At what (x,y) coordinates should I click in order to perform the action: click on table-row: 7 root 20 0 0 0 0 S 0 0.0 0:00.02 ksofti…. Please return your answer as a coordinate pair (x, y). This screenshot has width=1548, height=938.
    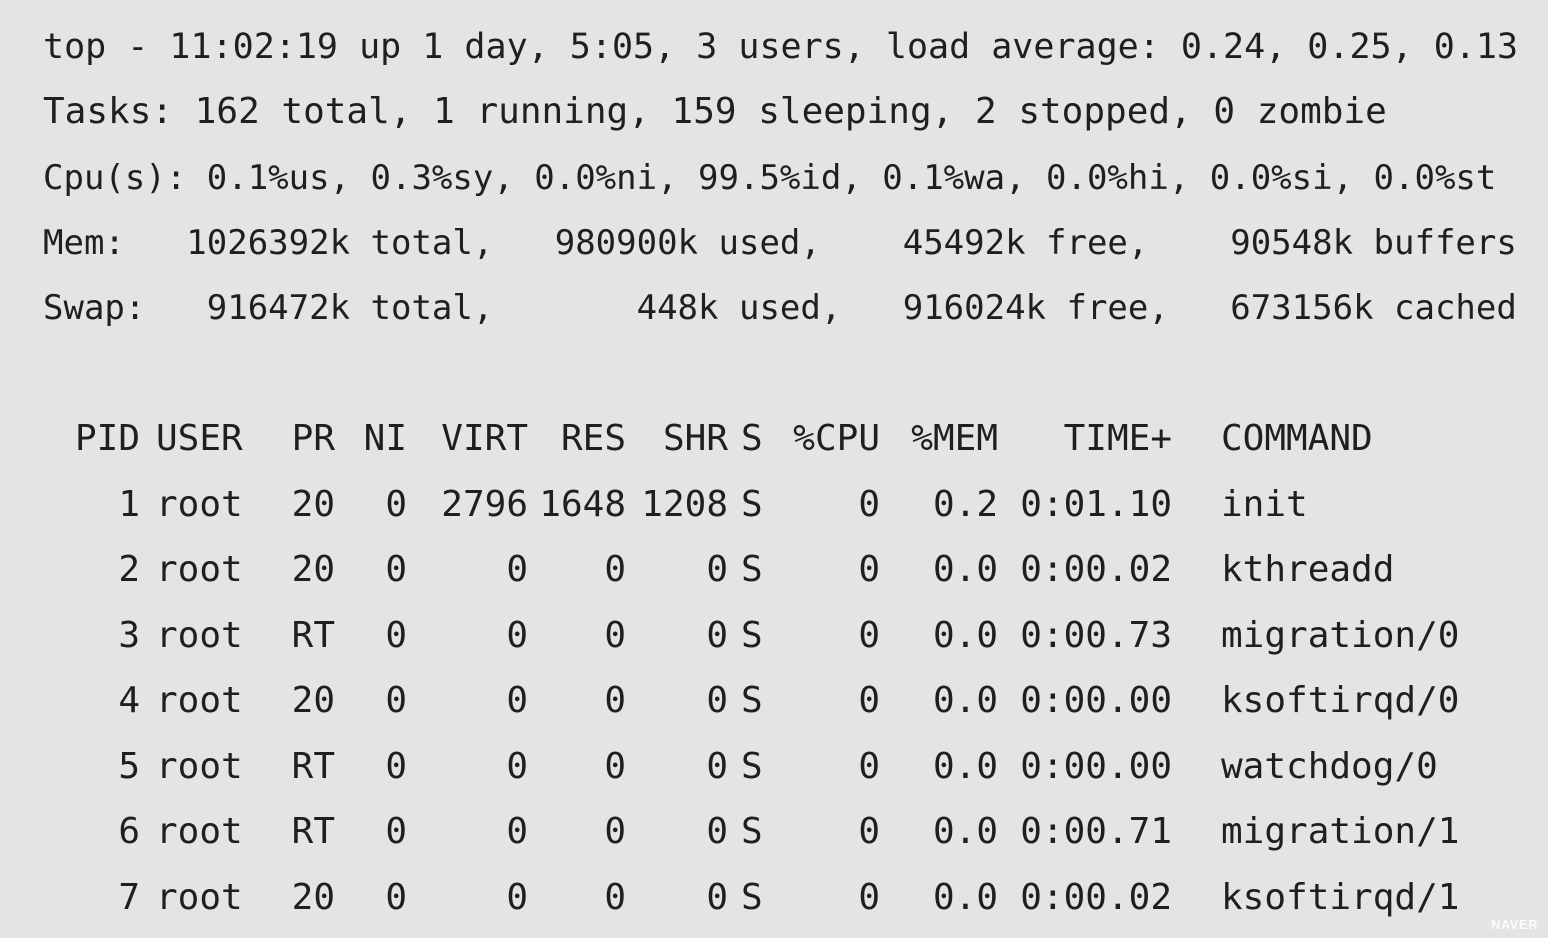
    Looking at the image, I should click on (774, 905).